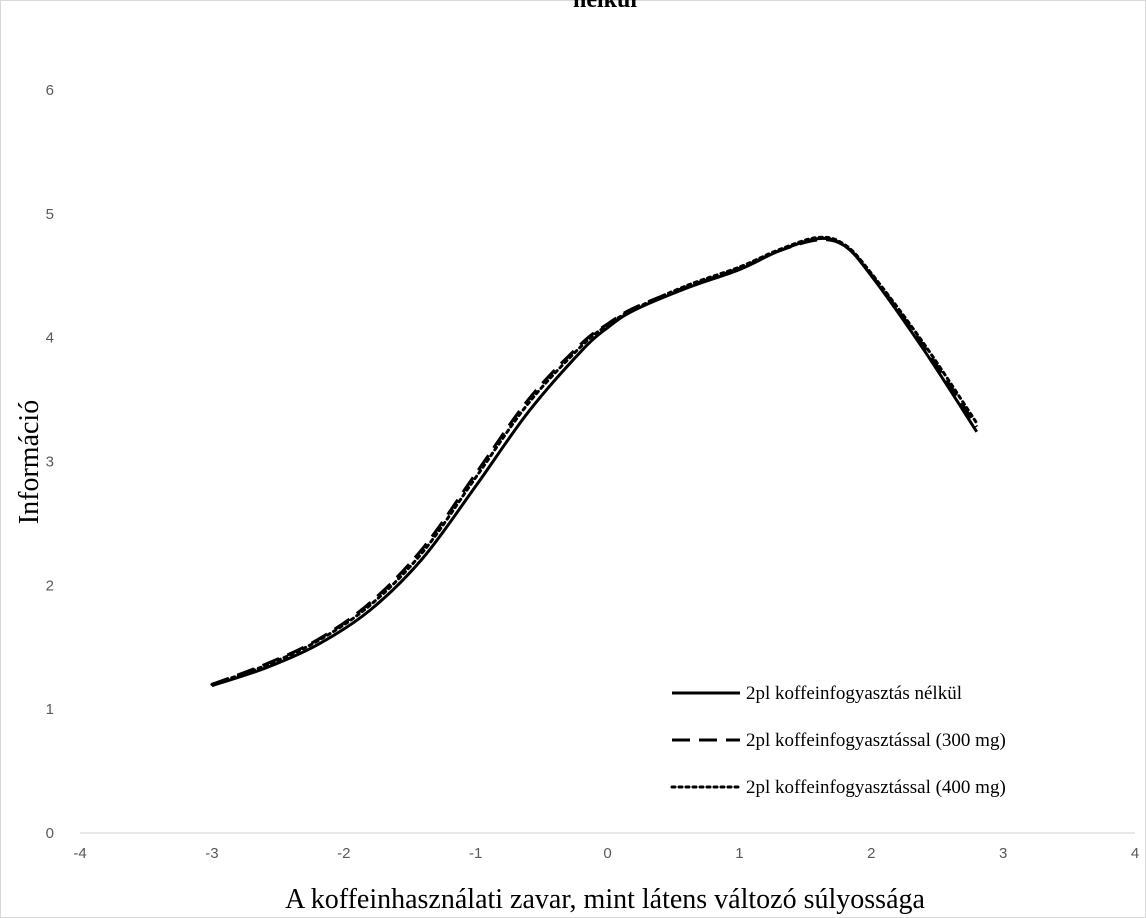 Image resolution: width=1146 pixels, height=918 pixels. What do you see at coordinates (50, 338) in the screenshot?
I see `y-tick-label: 4` at bounding box center [50, 338].